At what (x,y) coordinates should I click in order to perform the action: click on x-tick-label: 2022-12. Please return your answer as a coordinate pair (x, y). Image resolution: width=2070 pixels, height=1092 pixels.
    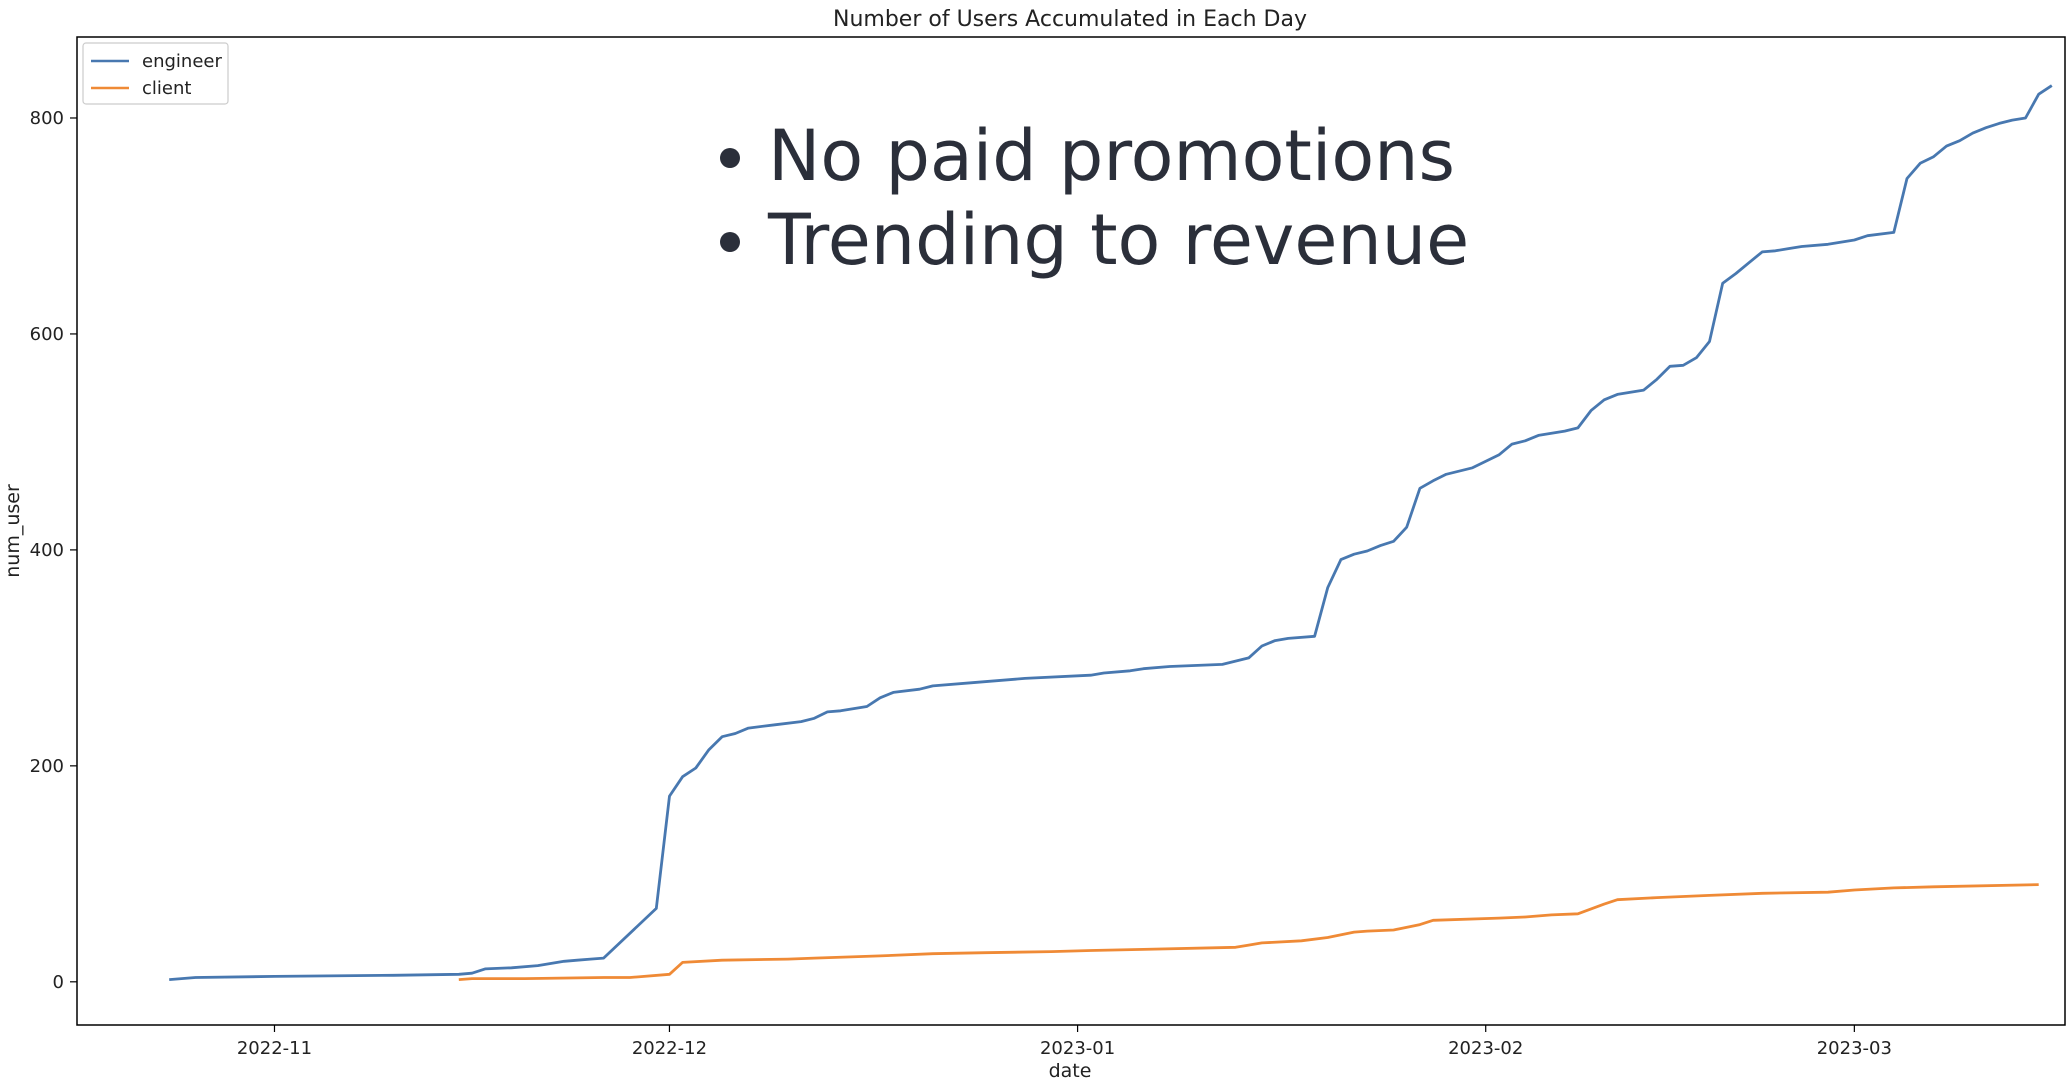
    Looking at the image, I should click on (669, 1048).